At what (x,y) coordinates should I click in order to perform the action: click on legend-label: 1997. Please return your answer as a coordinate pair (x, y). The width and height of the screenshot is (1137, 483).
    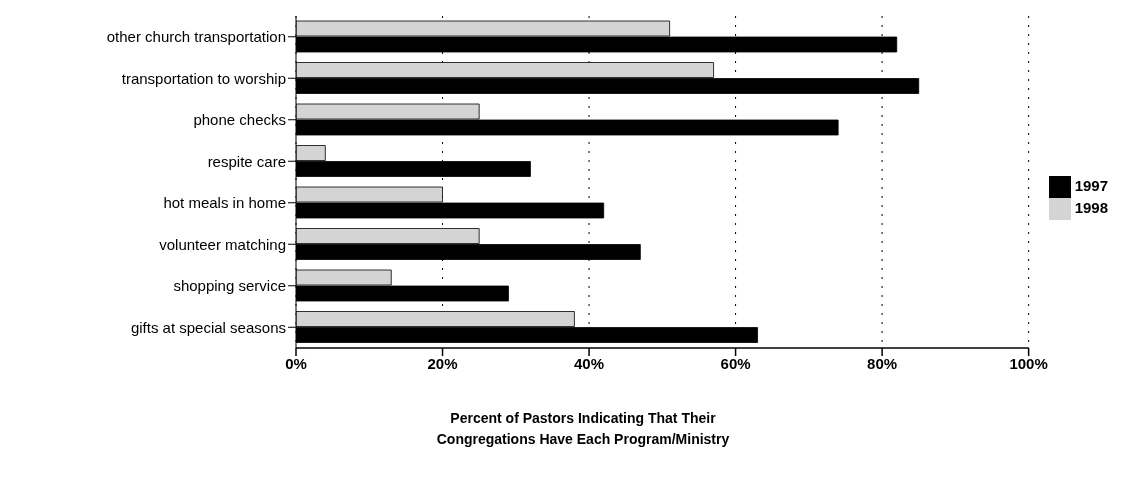
    Looking at the image, I should click on (1091, 186).